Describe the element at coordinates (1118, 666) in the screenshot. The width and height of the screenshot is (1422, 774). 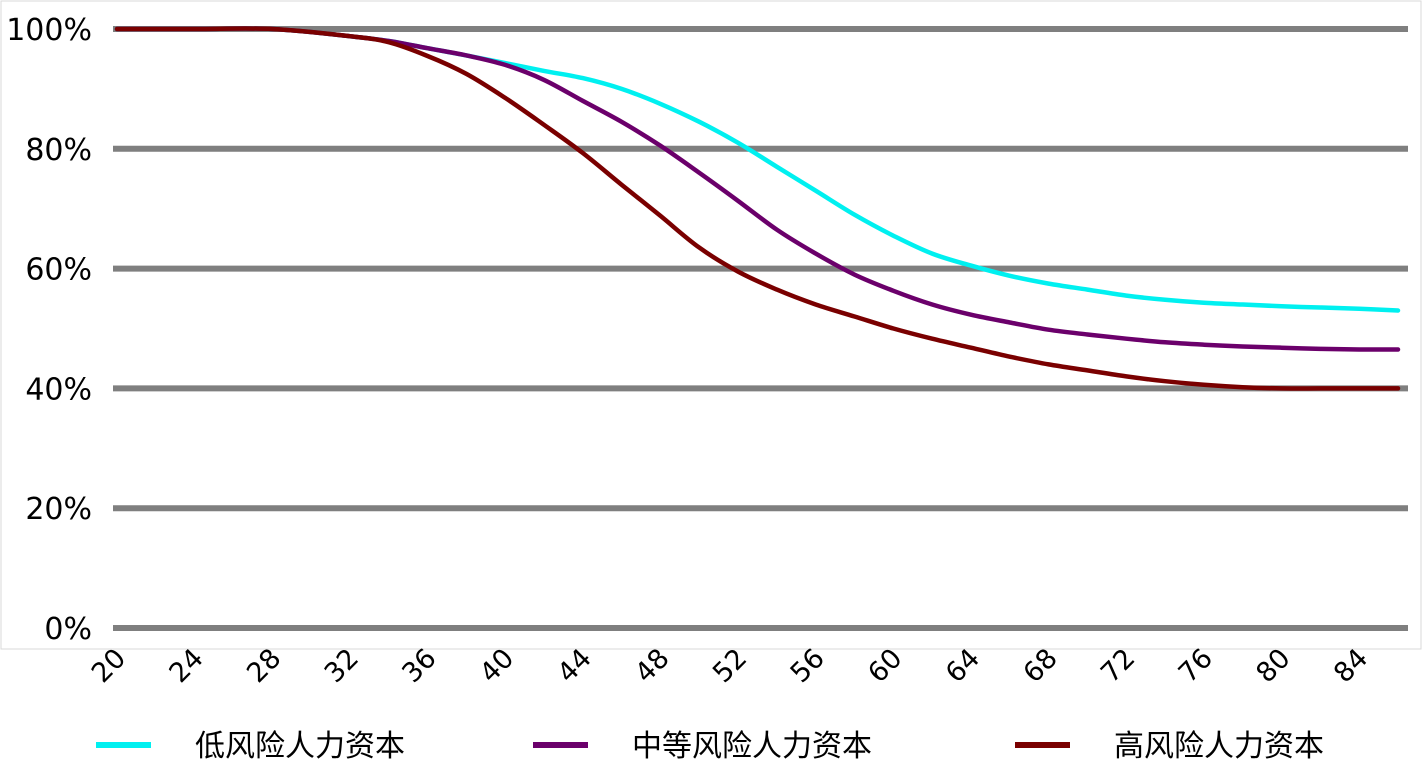
I see `x-tick-label: 72` at that location.